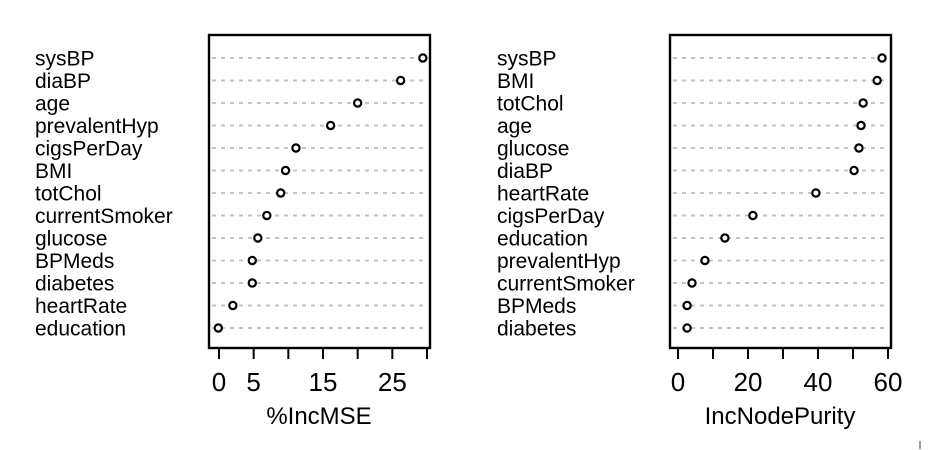 This screenshot has width=928, height=450. Describe the element at coordinates (818, 382) in the screenshot. I see `x-tick-label: 40` at that location.